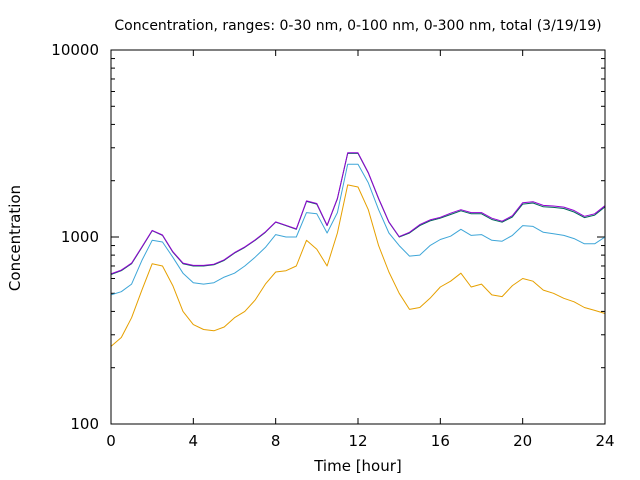 The width and height of the screenshot is (640, 480). I want to click on x-tick-label: 20, so click(522, 441).